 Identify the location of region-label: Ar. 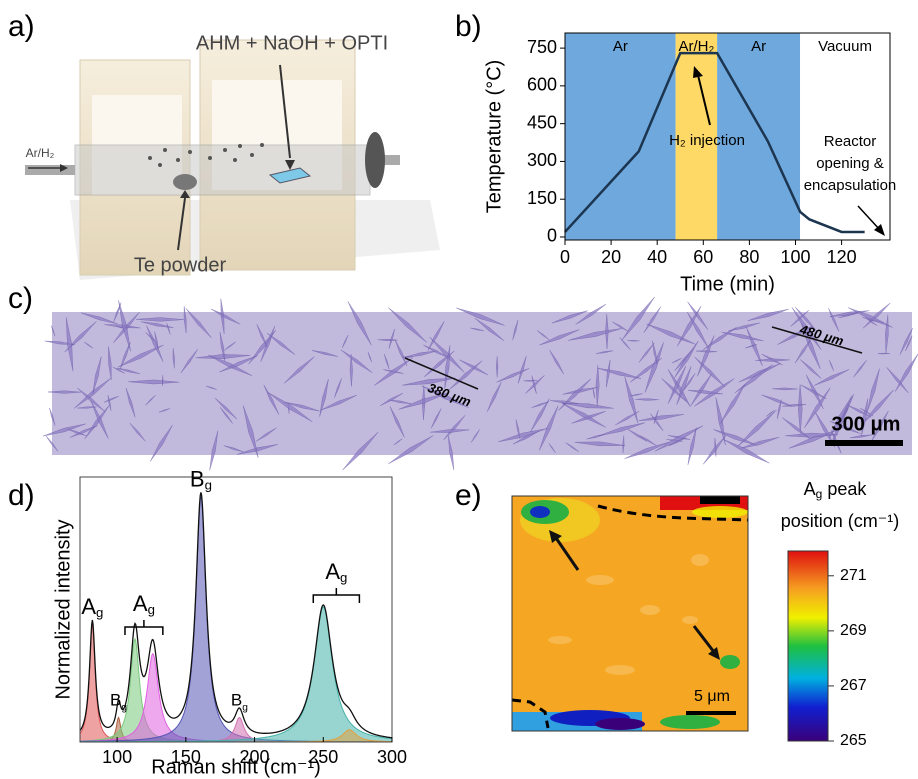
(620, 46).